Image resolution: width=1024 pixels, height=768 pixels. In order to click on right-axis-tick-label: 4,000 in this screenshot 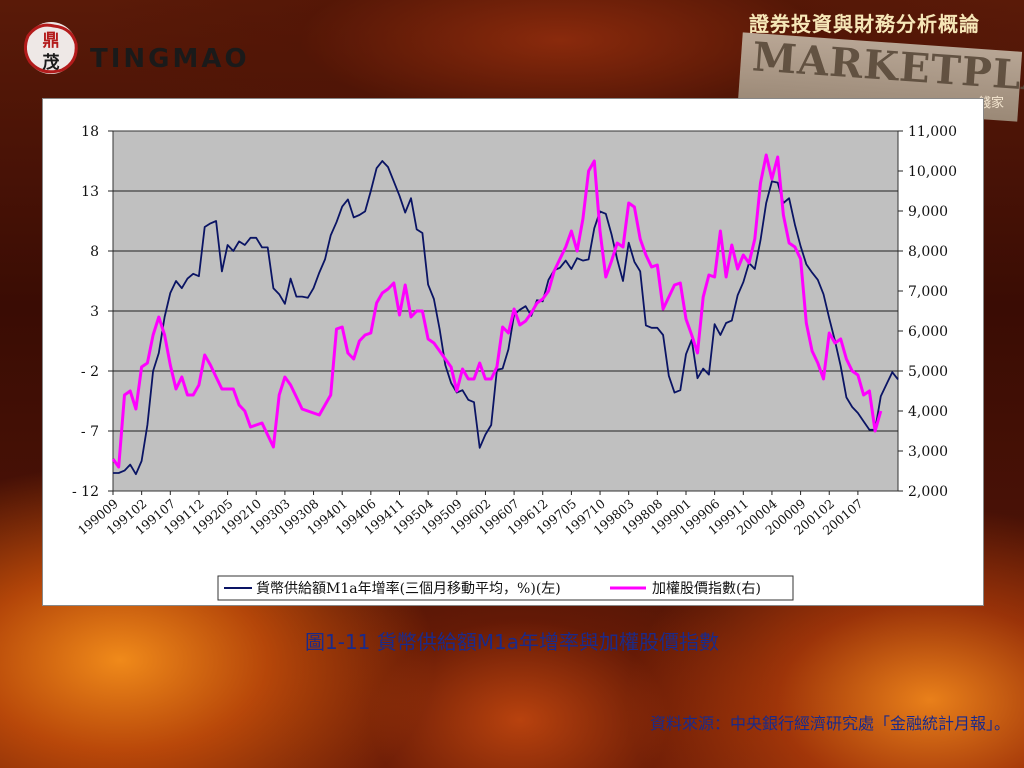, I will do `click(928, 412)`.